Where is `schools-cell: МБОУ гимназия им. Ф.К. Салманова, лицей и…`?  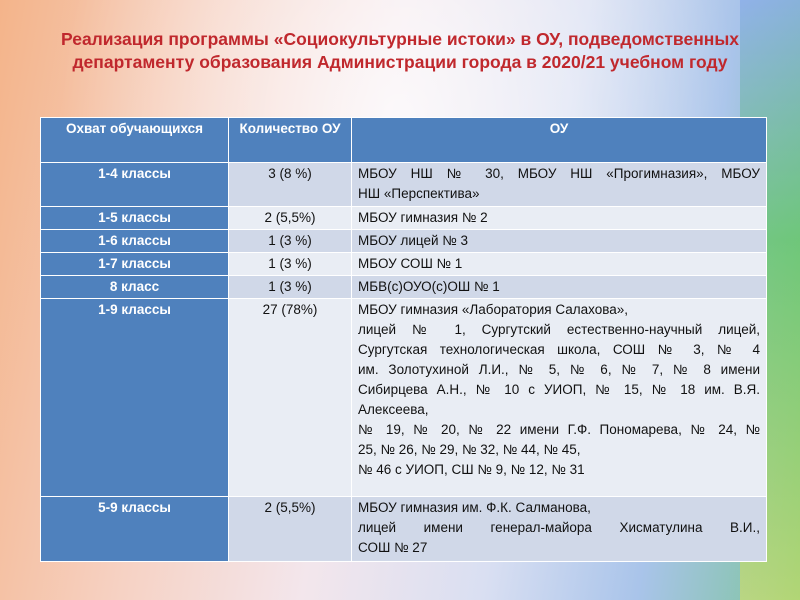 schools-cell: МБОУ гимназия им. Ф.К. Салманова, лицей и… is located at coordinates (559, 529).